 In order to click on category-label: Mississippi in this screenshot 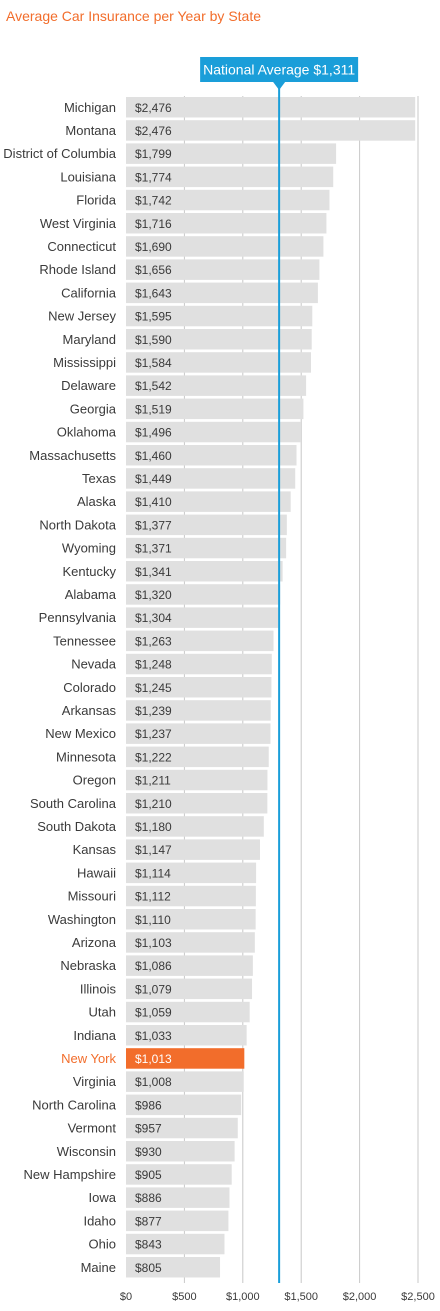, I will do `click(84, 362)`.